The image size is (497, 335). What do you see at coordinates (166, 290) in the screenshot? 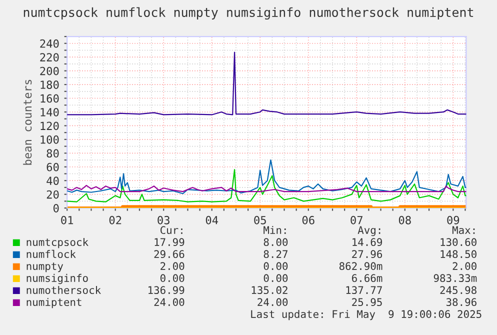
I see `text: 136.99` at bounding box center [166, 290].